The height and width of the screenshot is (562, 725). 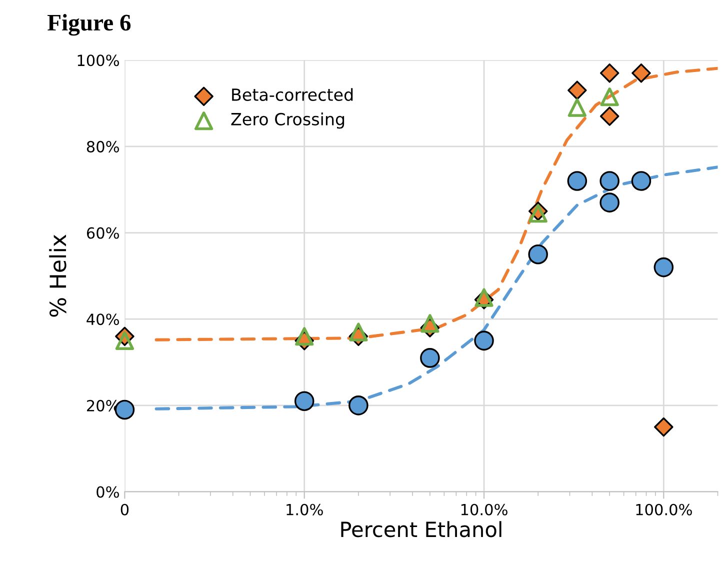 What do you see at coordinates (664, 510) in the screenshot?
I see `x-tick-label: 100.0%` at bounding box center [664, 510].